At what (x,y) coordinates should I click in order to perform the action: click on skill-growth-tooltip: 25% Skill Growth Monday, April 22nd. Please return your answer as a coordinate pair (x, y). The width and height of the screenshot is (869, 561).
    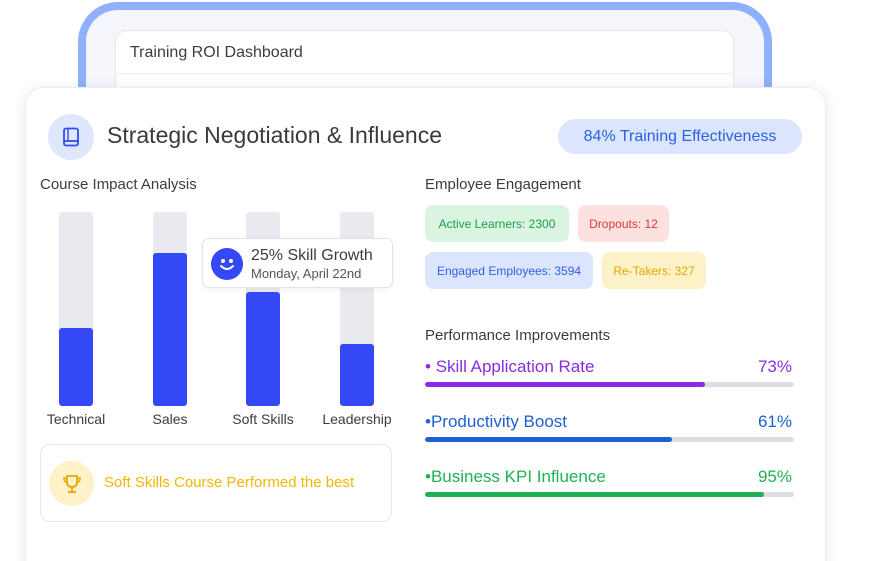
    Looking at the image, I should click on (297, 263).